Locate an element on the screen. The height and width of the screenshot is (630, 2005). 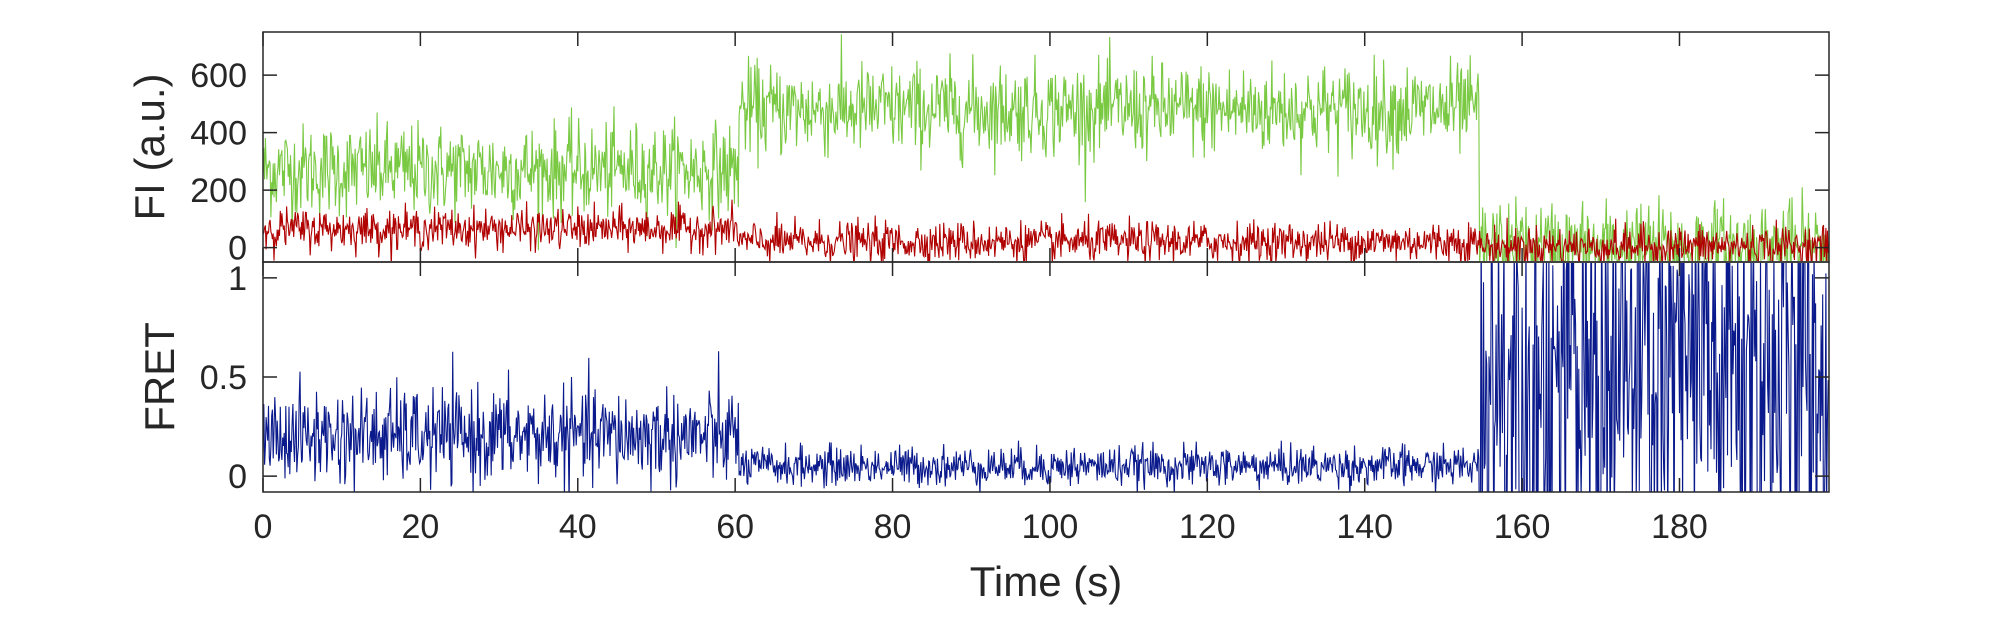
x-tick-label: 180 is located at coordinates (1679, 527).